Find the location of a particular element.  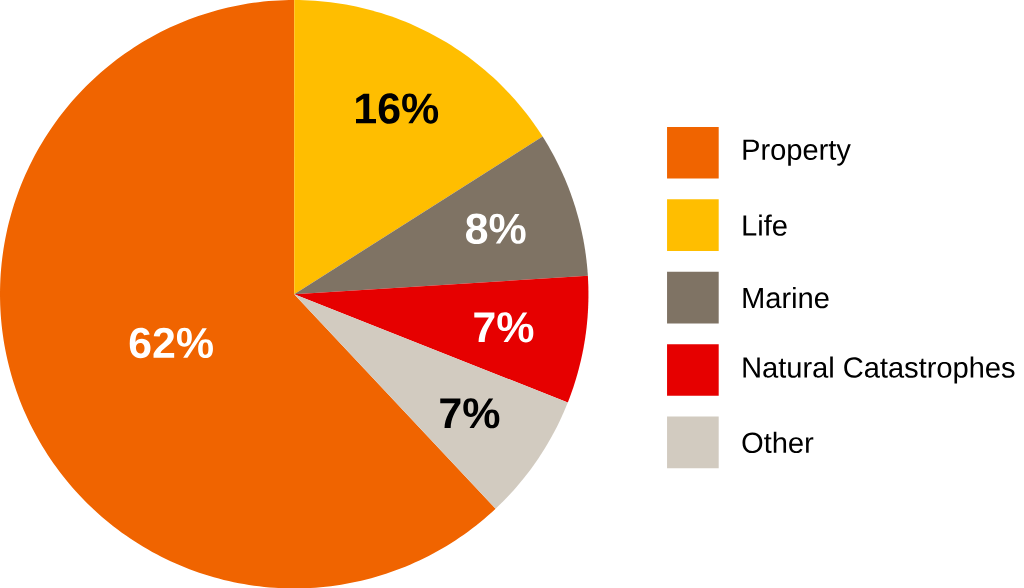

data-label: 8% is located at coordinates (496, 228).